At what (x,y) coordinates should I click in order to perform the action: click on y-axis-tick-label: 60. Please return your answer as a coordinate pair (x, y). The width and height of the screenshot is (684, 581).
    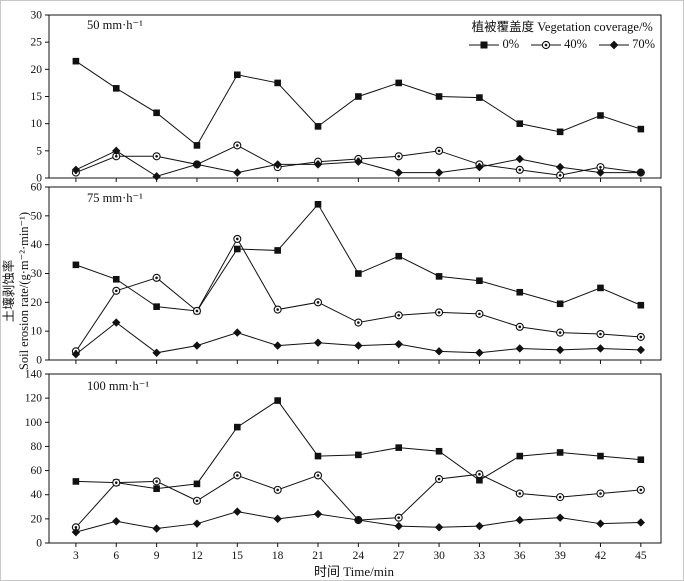
    Looking at the image, I should click on (37, 471).